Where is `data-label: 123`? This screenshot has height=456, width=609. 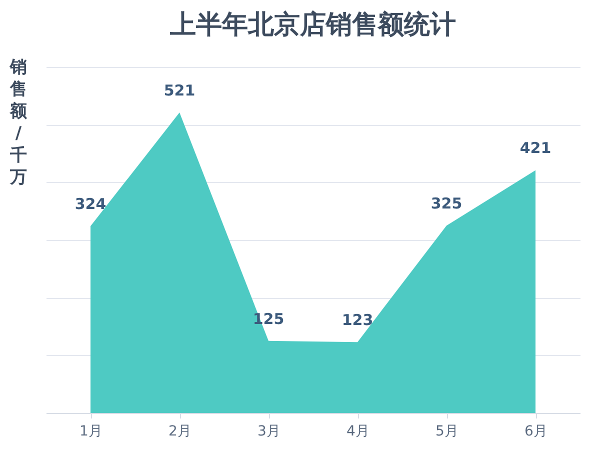 data-label: 123 is located at coordinates (358, 320).